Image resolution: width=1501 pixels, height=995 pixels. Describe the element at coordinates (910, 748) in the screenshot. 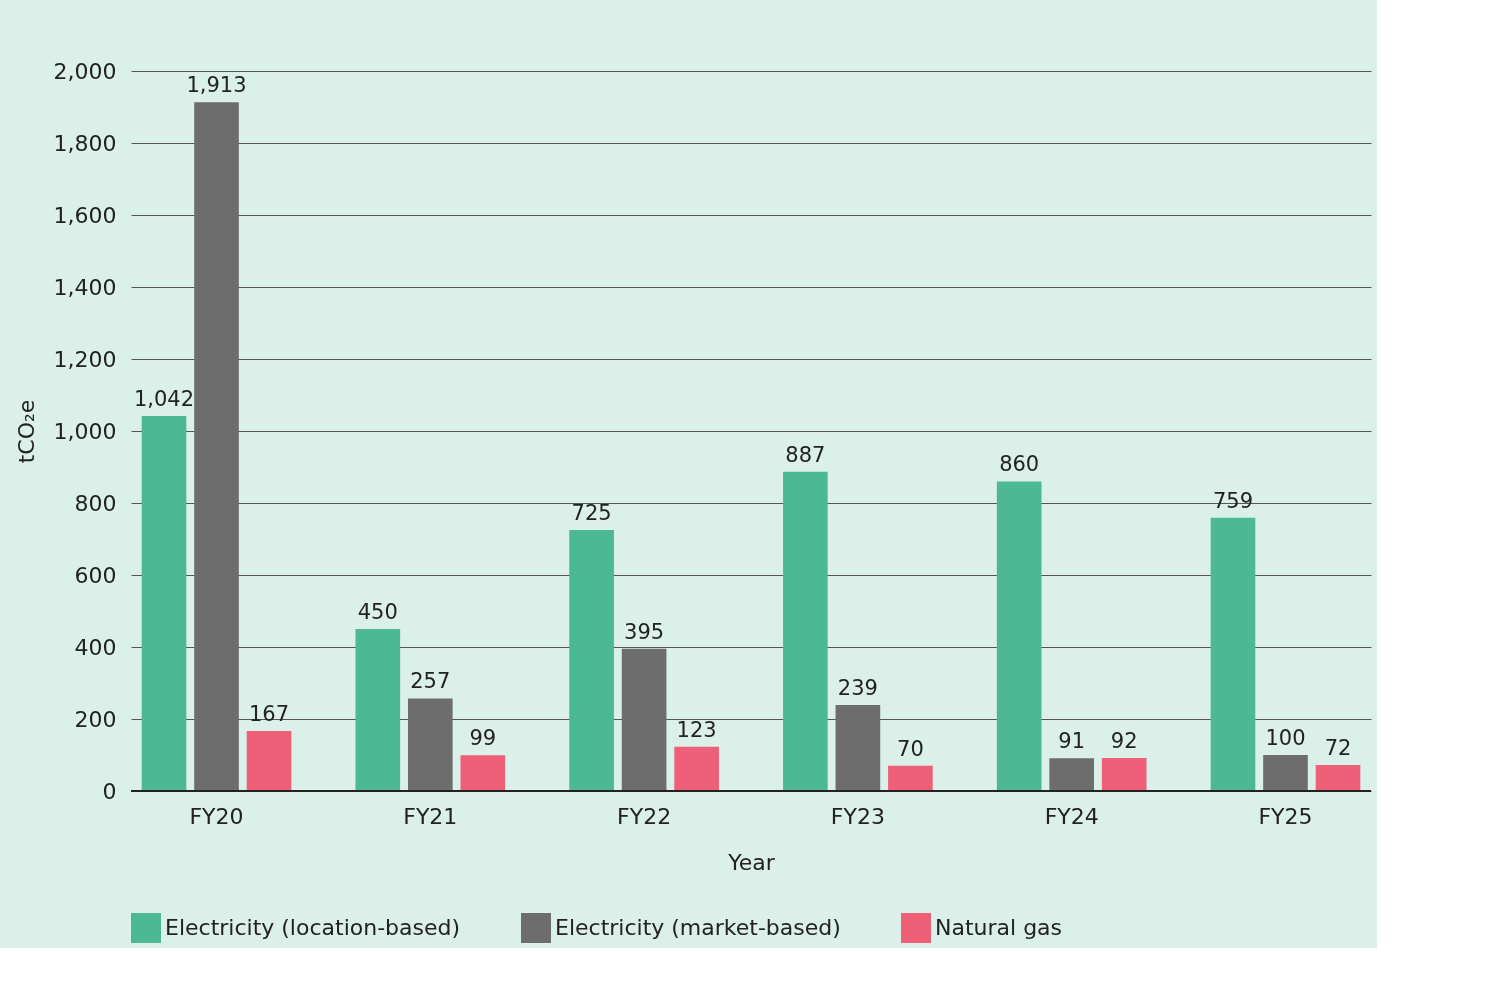

I see `data-label: 70` at that location.